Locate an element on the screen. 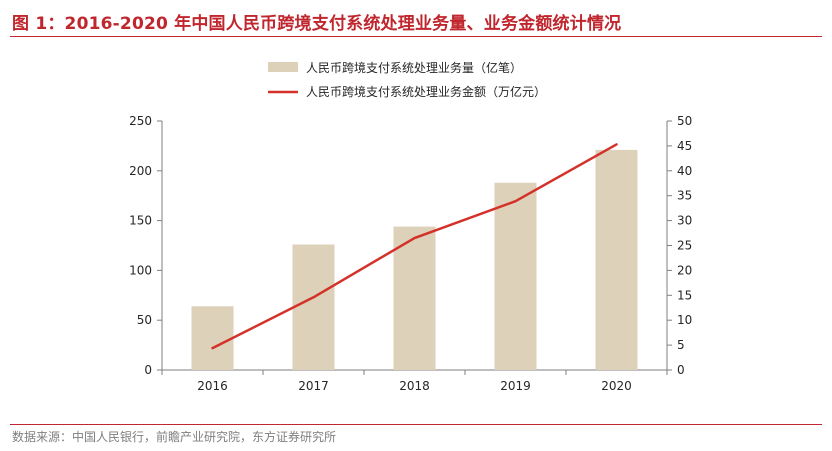  title-rule is located at coordinates (416, 36).